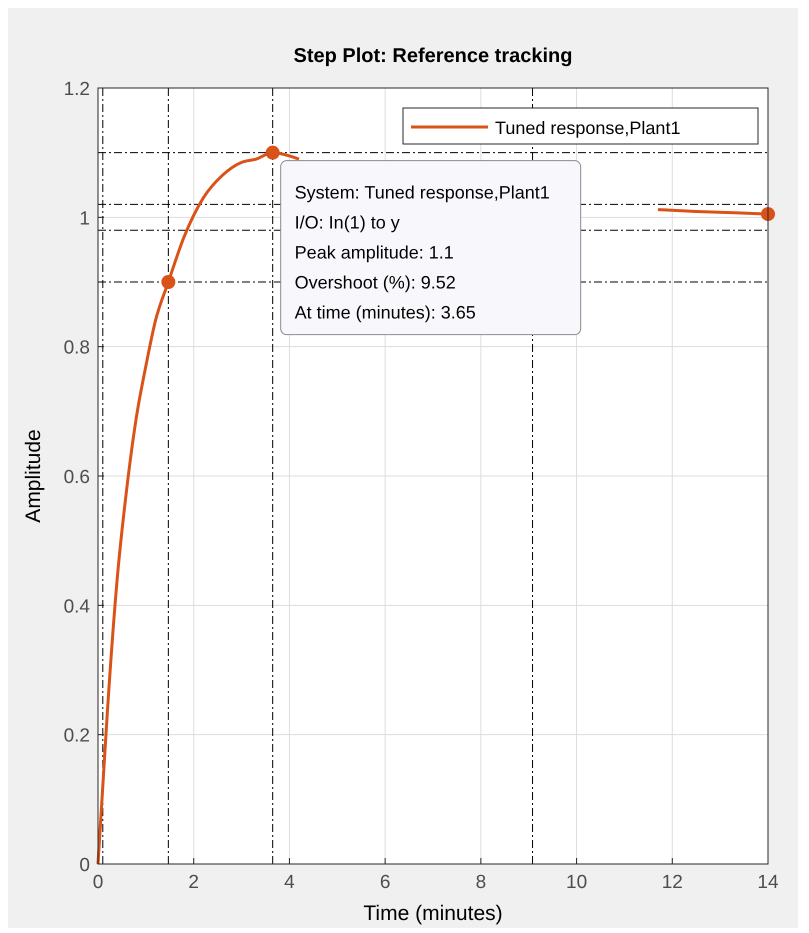 Image resolution: width=809 pixels, height=933 pixels. Describe the element at coordinates (77, 736) in the screenshot. I see `y-tick-label: 0.2` at that location.